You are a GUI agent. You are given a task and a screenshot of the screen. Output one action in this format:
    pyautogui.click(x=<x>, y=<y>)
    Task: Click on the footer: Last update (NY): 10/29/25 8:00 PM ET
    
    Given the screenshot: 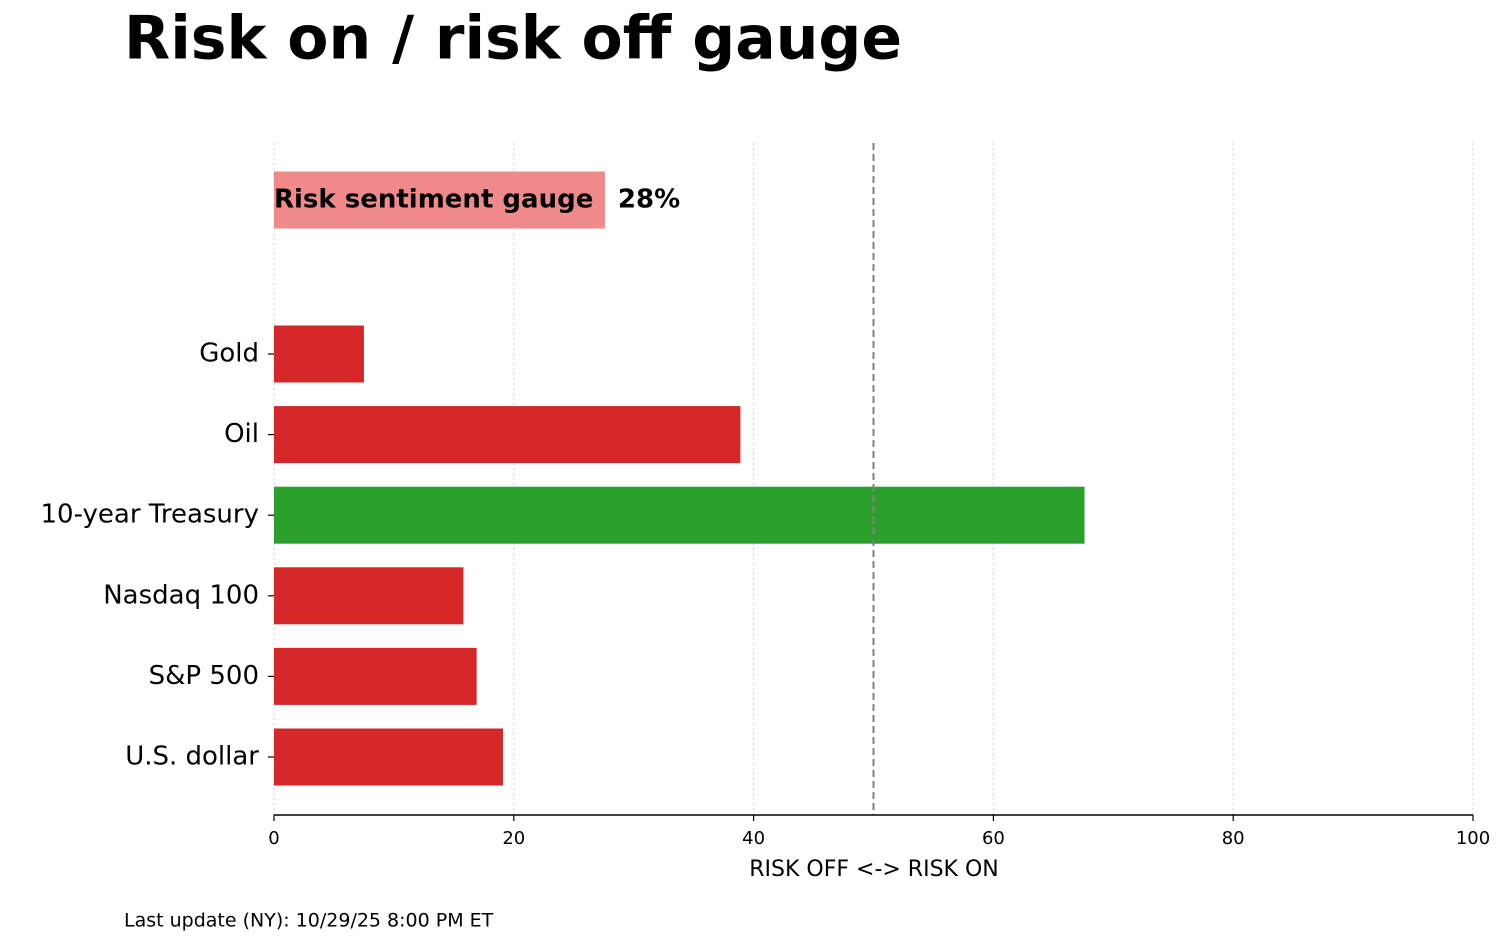 What is the action you would take?
    pyautogui.click(x=309, y=921)
    